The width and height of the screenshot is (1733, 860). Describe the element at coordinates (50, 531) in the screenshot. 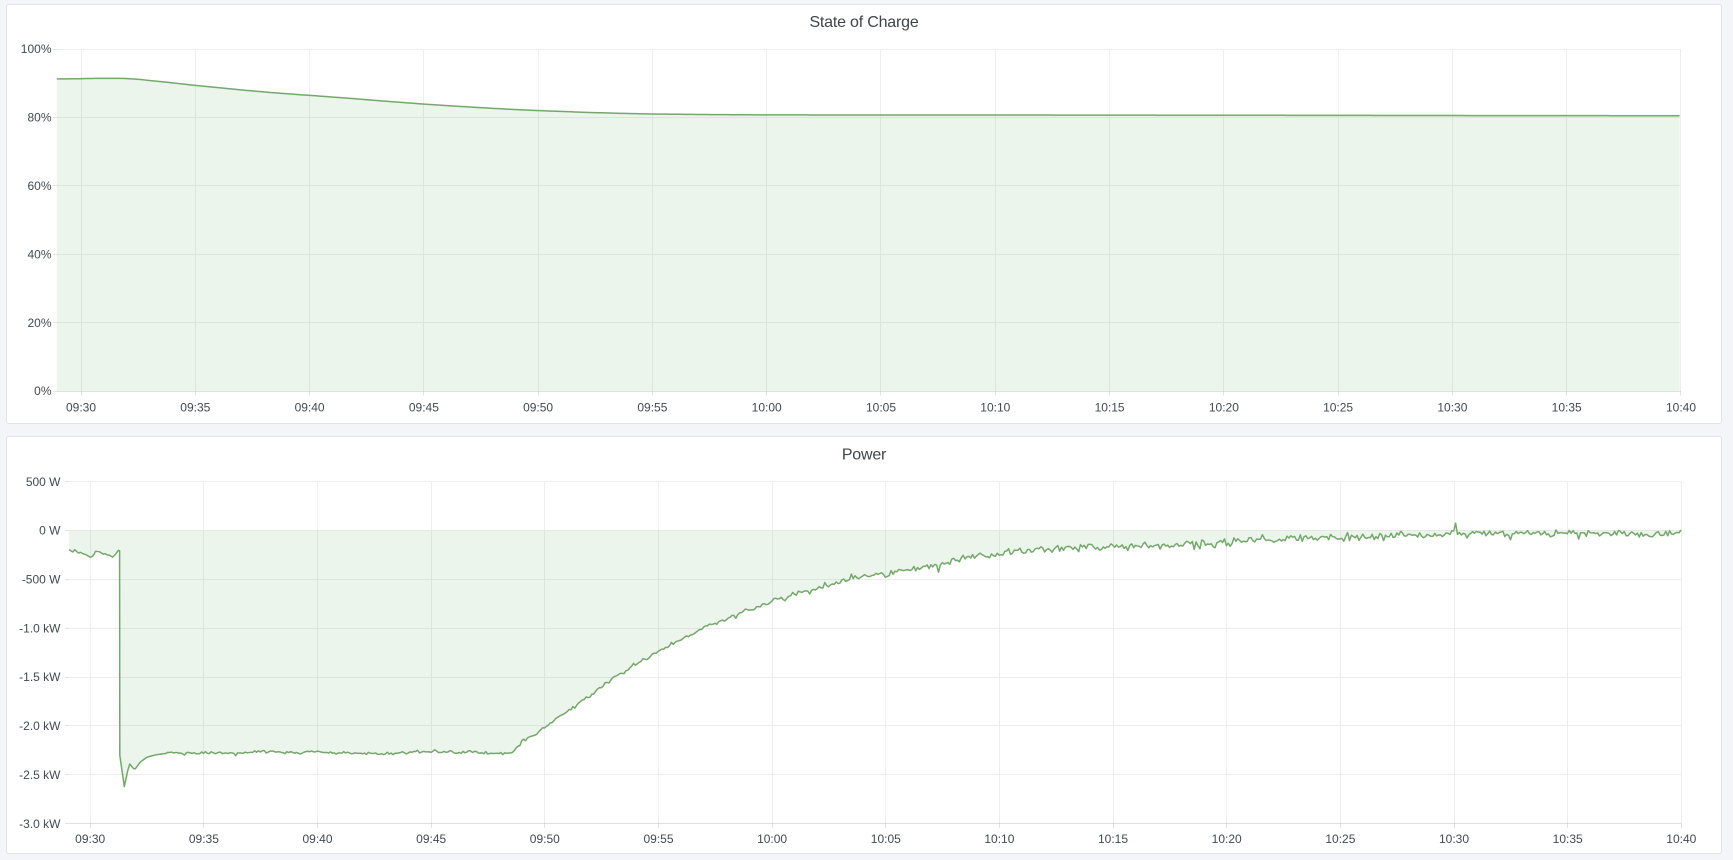

I see `svg-text: 0 W` at that location.